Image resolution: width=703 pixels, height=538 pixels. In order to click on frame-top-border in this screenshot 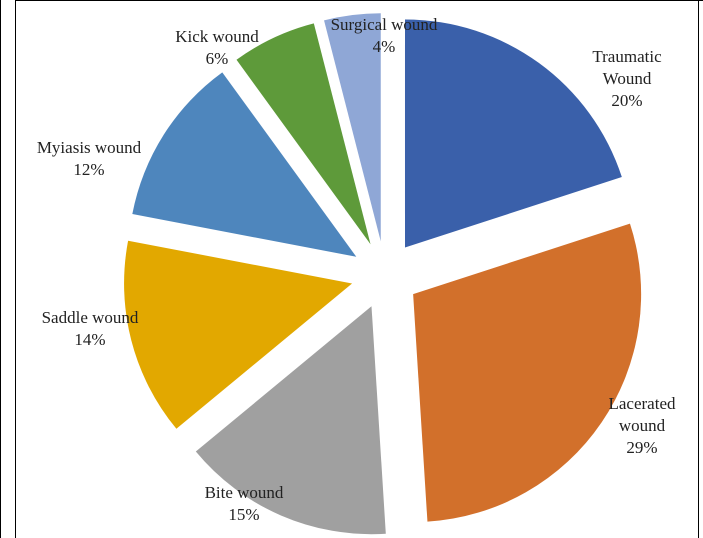, I will do `click(359, 0)`.